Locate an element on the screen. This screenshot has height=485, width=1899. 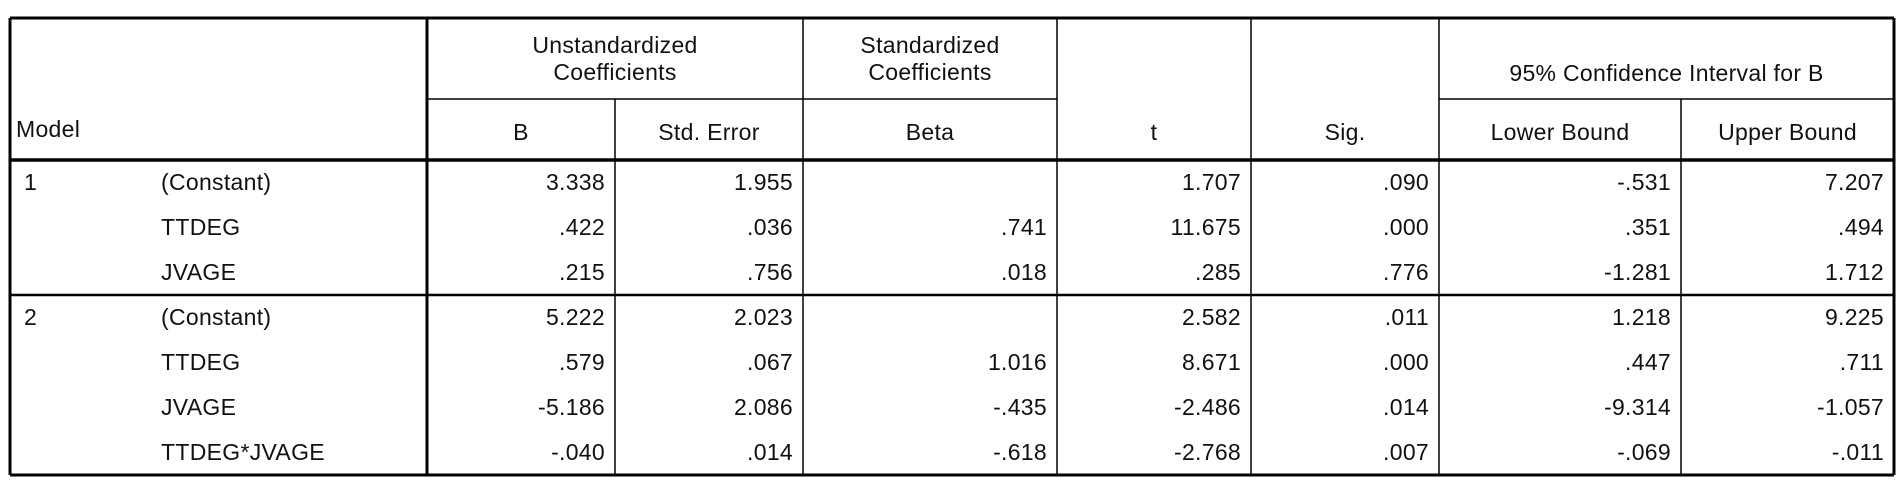
value-cell-text: -.069 is located at coordinates (1644, 452).